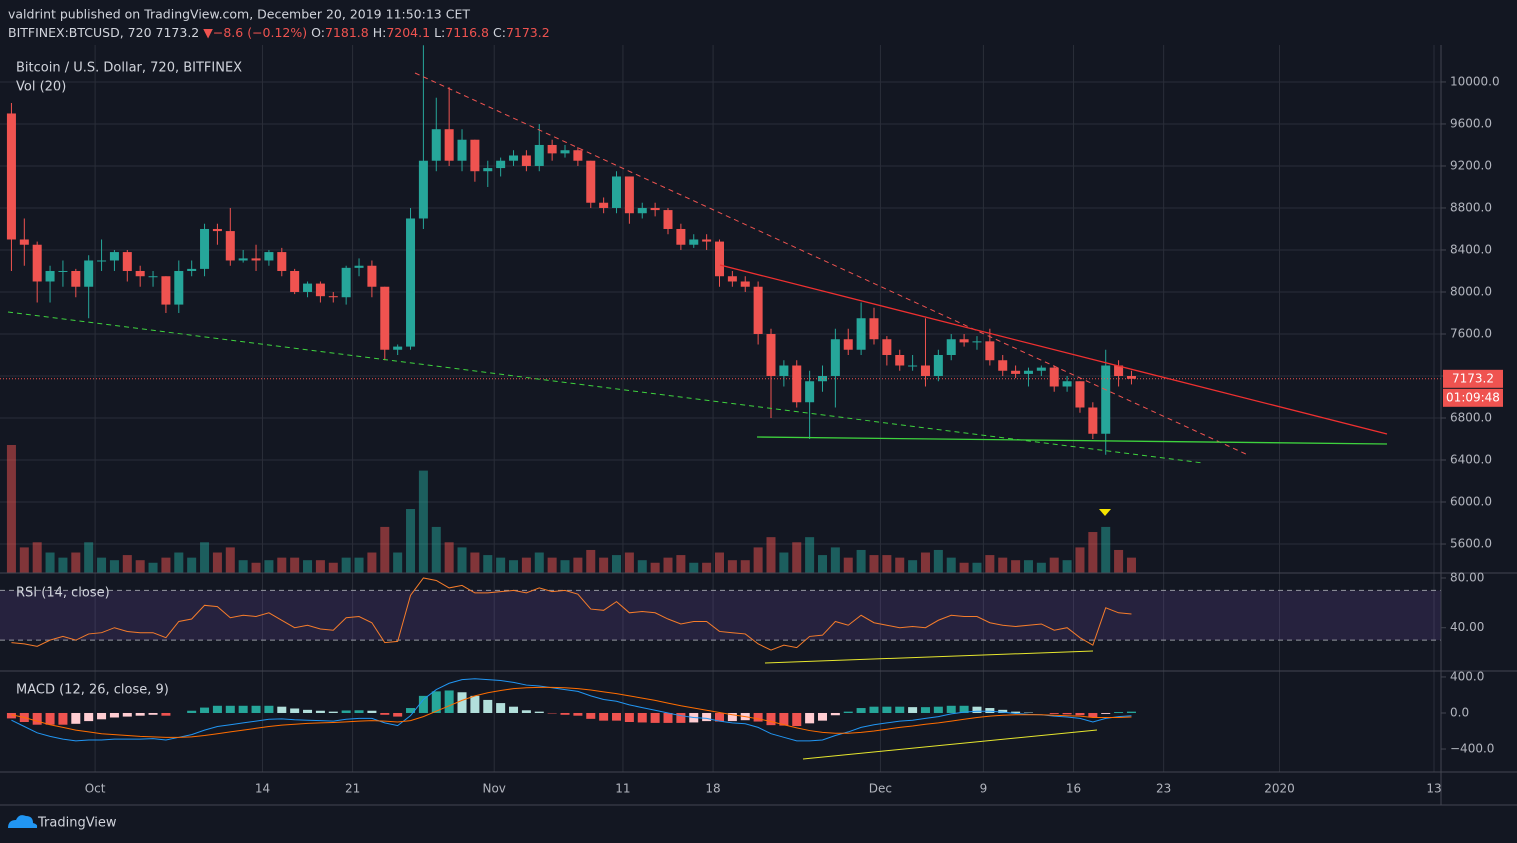  Describe the element at coordinates (63, 593) in the screenshot. I see `pane-title: RSI (14, close)` at that location.